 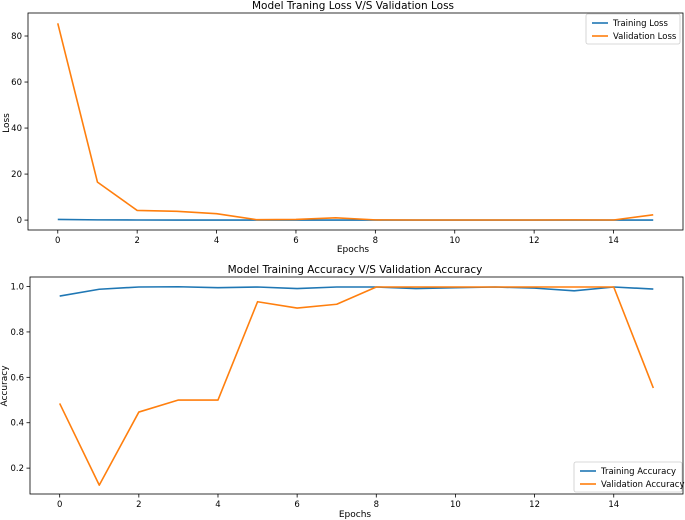 I want to click on accuracy-legend-box, so click(x=628, y=477).